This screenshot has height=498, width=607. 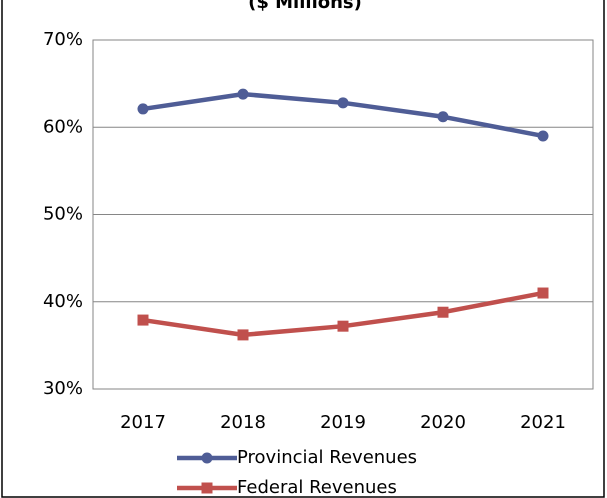 What do you see at coordinates (443, 422) in the screenshot?
I see `x-tick-label: 2020` at bounding box center [443, 422].